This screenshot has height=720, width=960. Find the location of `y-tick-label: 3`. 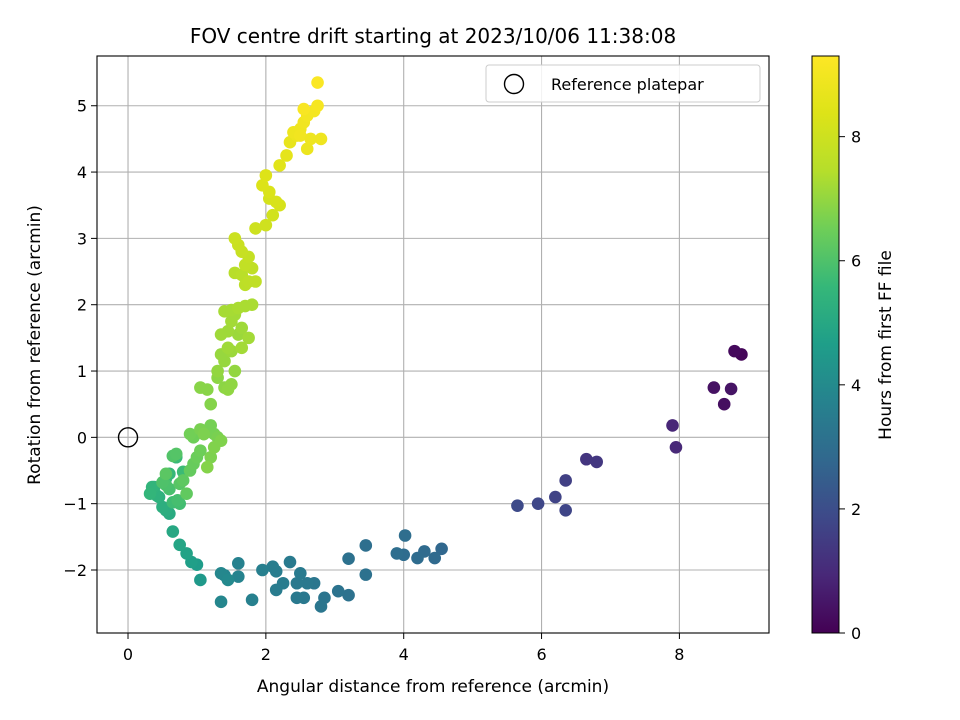

y-tick-label: 3 is located at coordinates (82, 238).